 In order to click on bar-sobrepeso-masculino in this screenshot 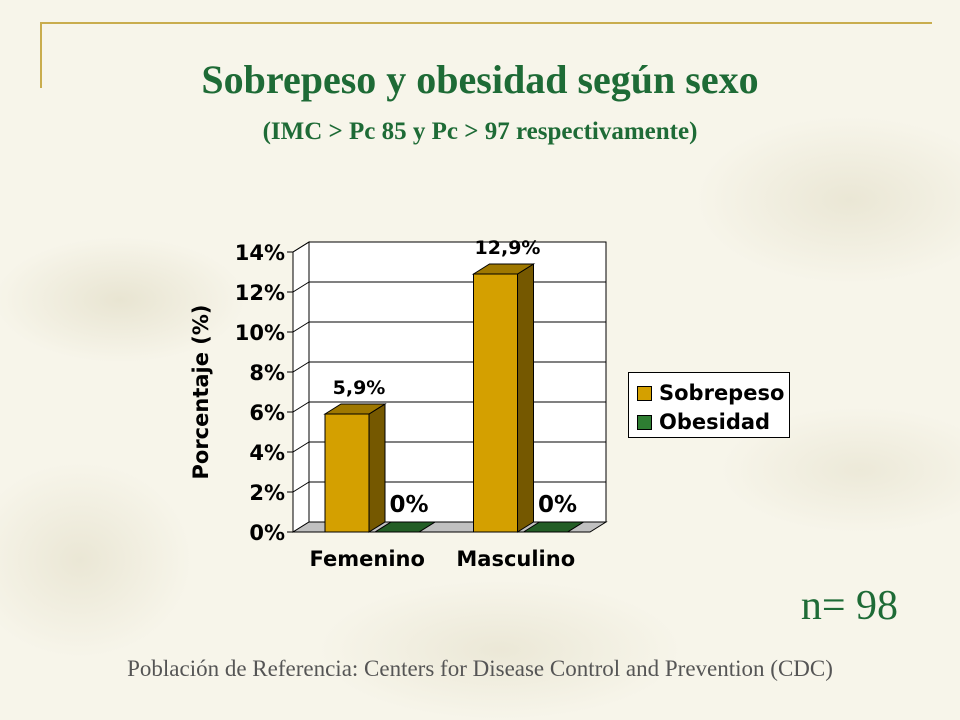, I will do `click(495, 403)`.